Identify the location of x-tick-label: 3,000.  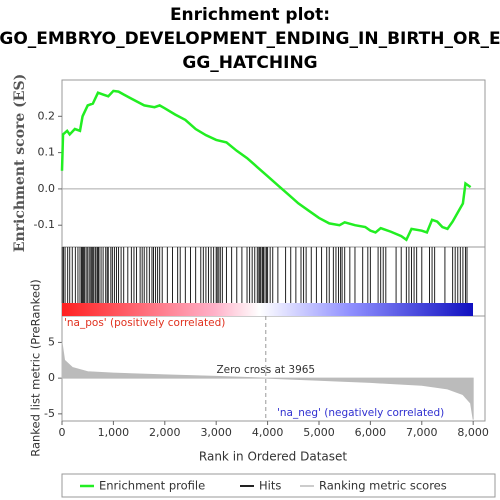
(216, 432).